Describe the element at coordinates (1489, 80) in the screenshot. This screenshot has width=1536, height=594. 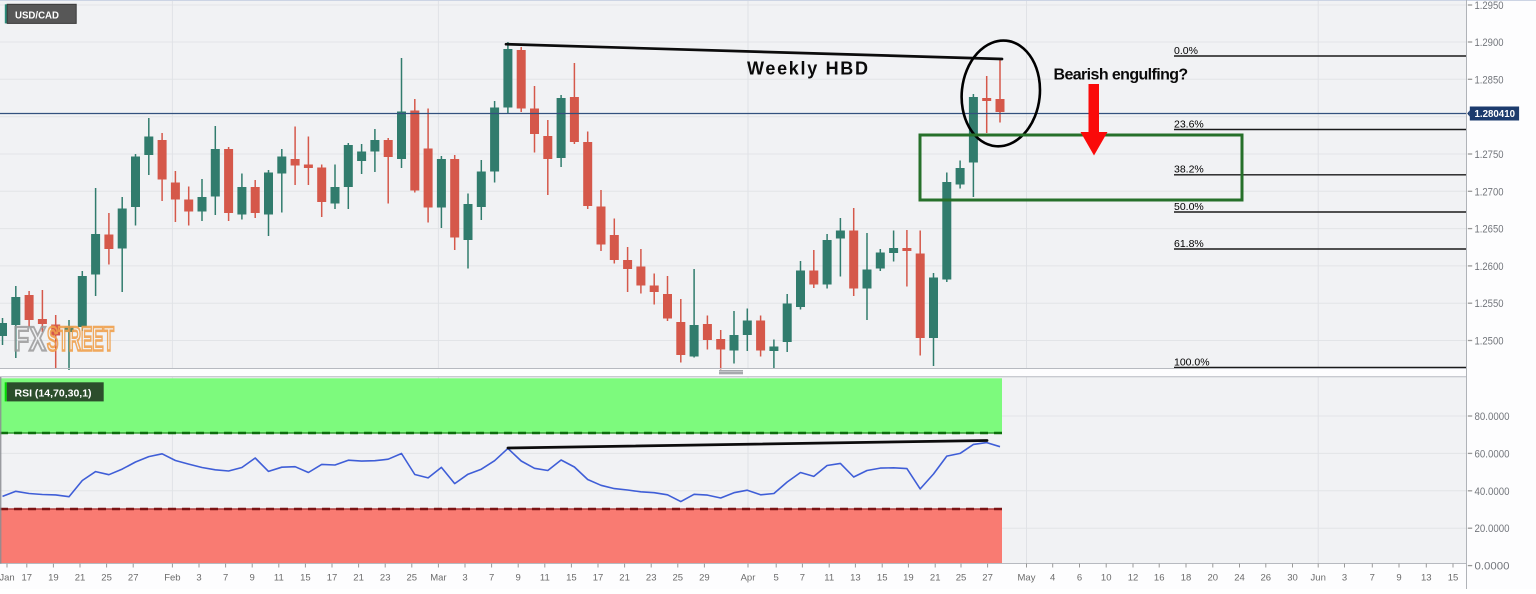
I see `svg-text: 1.2850` at that location.